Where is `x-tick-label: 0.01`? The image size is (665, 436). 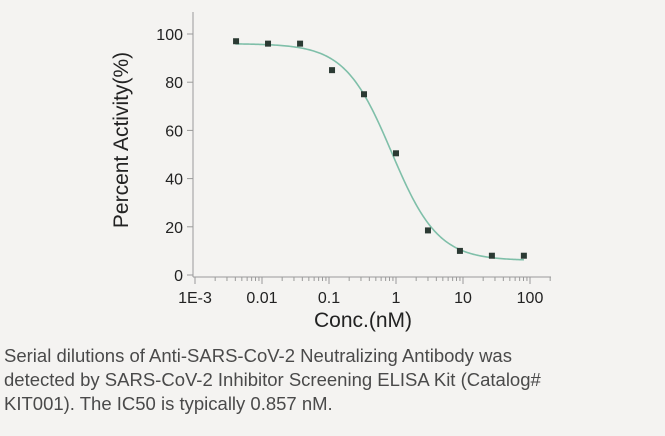 x-tick-label: 0.01 is located at coordinates (261, 298).